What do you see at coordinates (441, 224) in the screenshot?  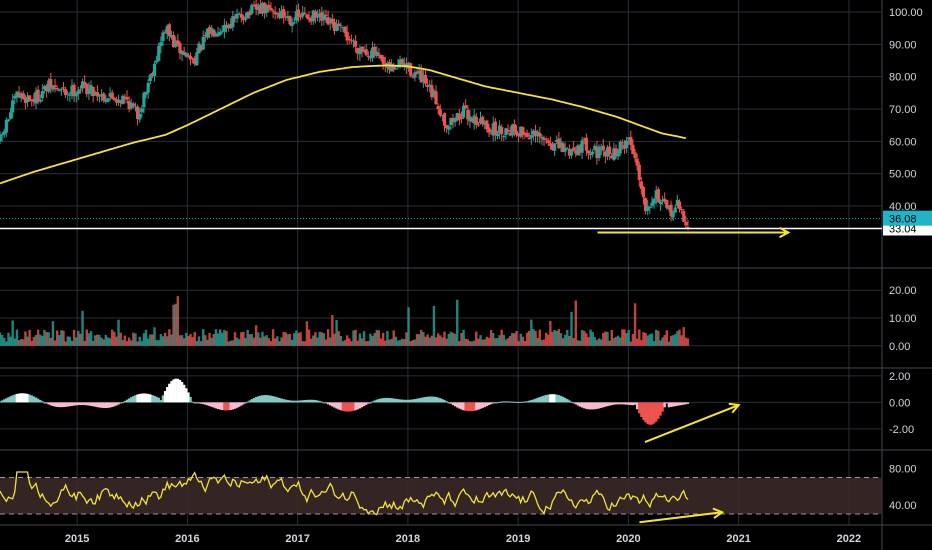 I see `price-level-lines` at bounding box center [441, 224].